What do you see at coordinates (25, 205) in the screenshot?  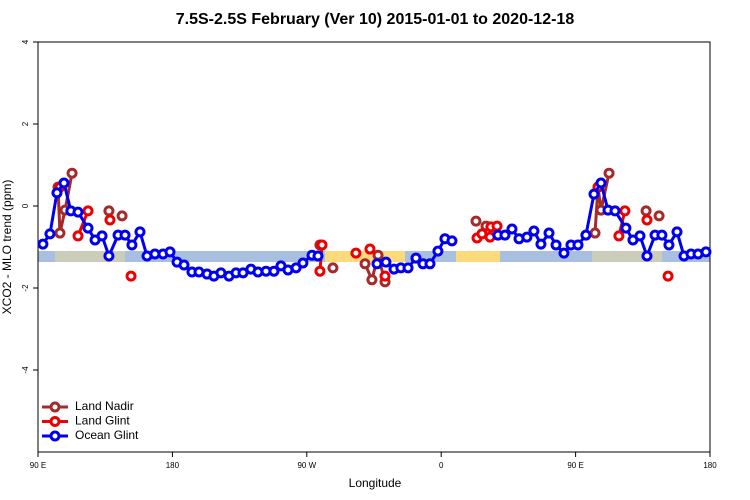 I see `y-tick-label: 0` at bounding box center [25, 205].